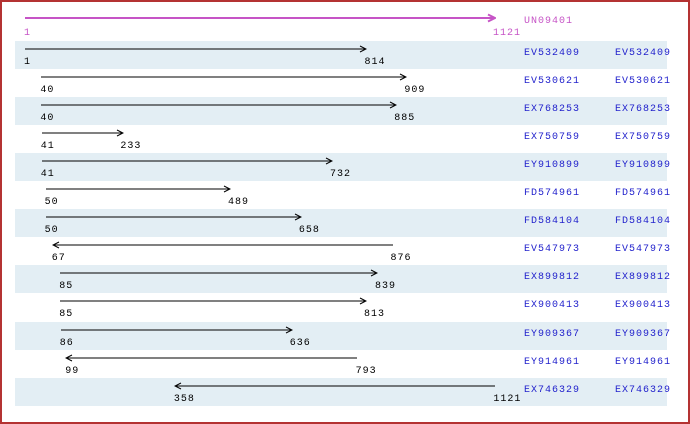  What do you see at coordinates (643, 362) in the screenshot?
I see `accession-link-secondary: EY914961` at bounding box center [643, 362].